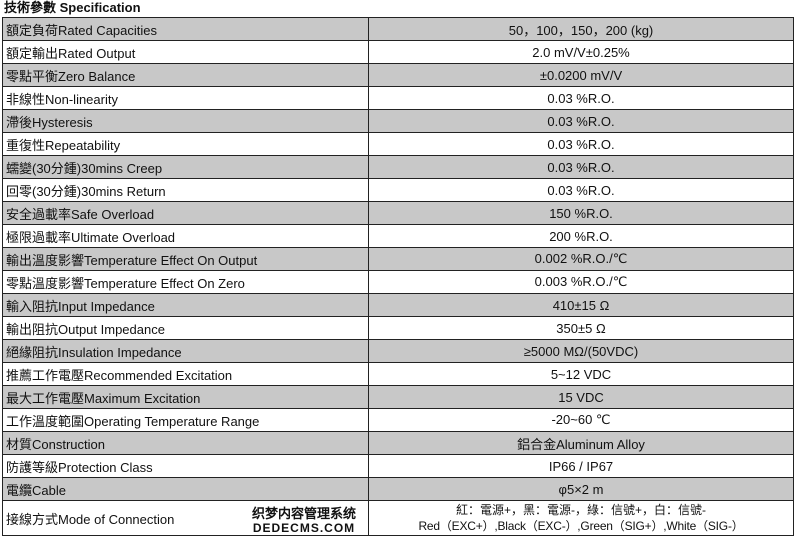  What do you see at coordinates (581, 236) in the screenshot?
I see `spec-value: 200 %R.O.` at bounding box center [581, 236].